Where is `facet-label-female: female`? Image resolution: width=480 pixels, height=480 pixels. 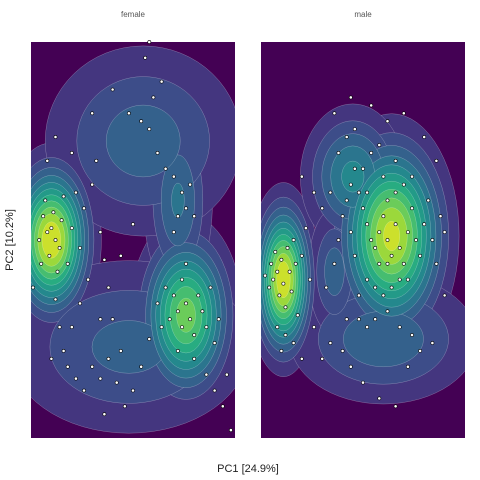 facet-label-female: female is located at coordinates (133, 14).